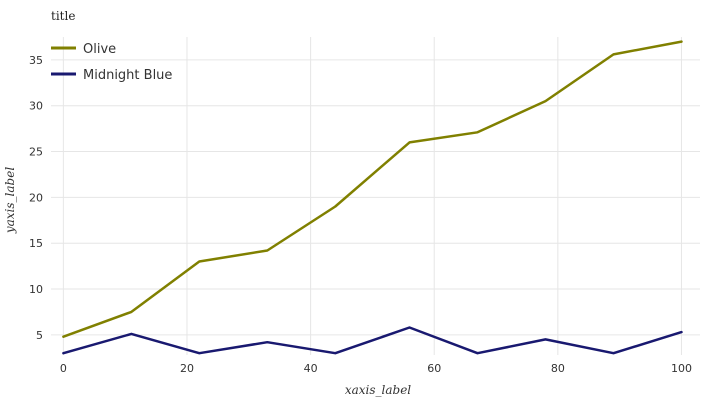 The image size is (708, 400). What do you see at coordinates (36, 106) in the screenshot?
I see `y-tick-label: 30` at bounding box center [36, 106].